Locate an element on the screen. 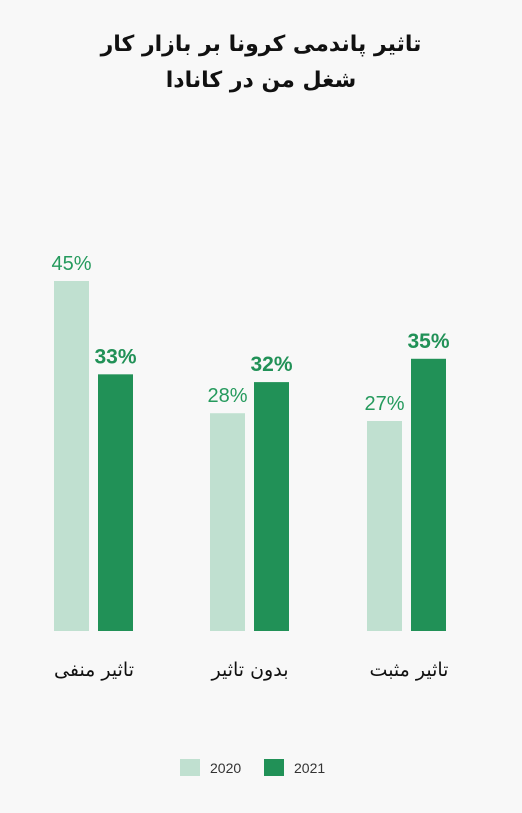  value-label-2020-2: 28% is located at coordinates (227, 396).